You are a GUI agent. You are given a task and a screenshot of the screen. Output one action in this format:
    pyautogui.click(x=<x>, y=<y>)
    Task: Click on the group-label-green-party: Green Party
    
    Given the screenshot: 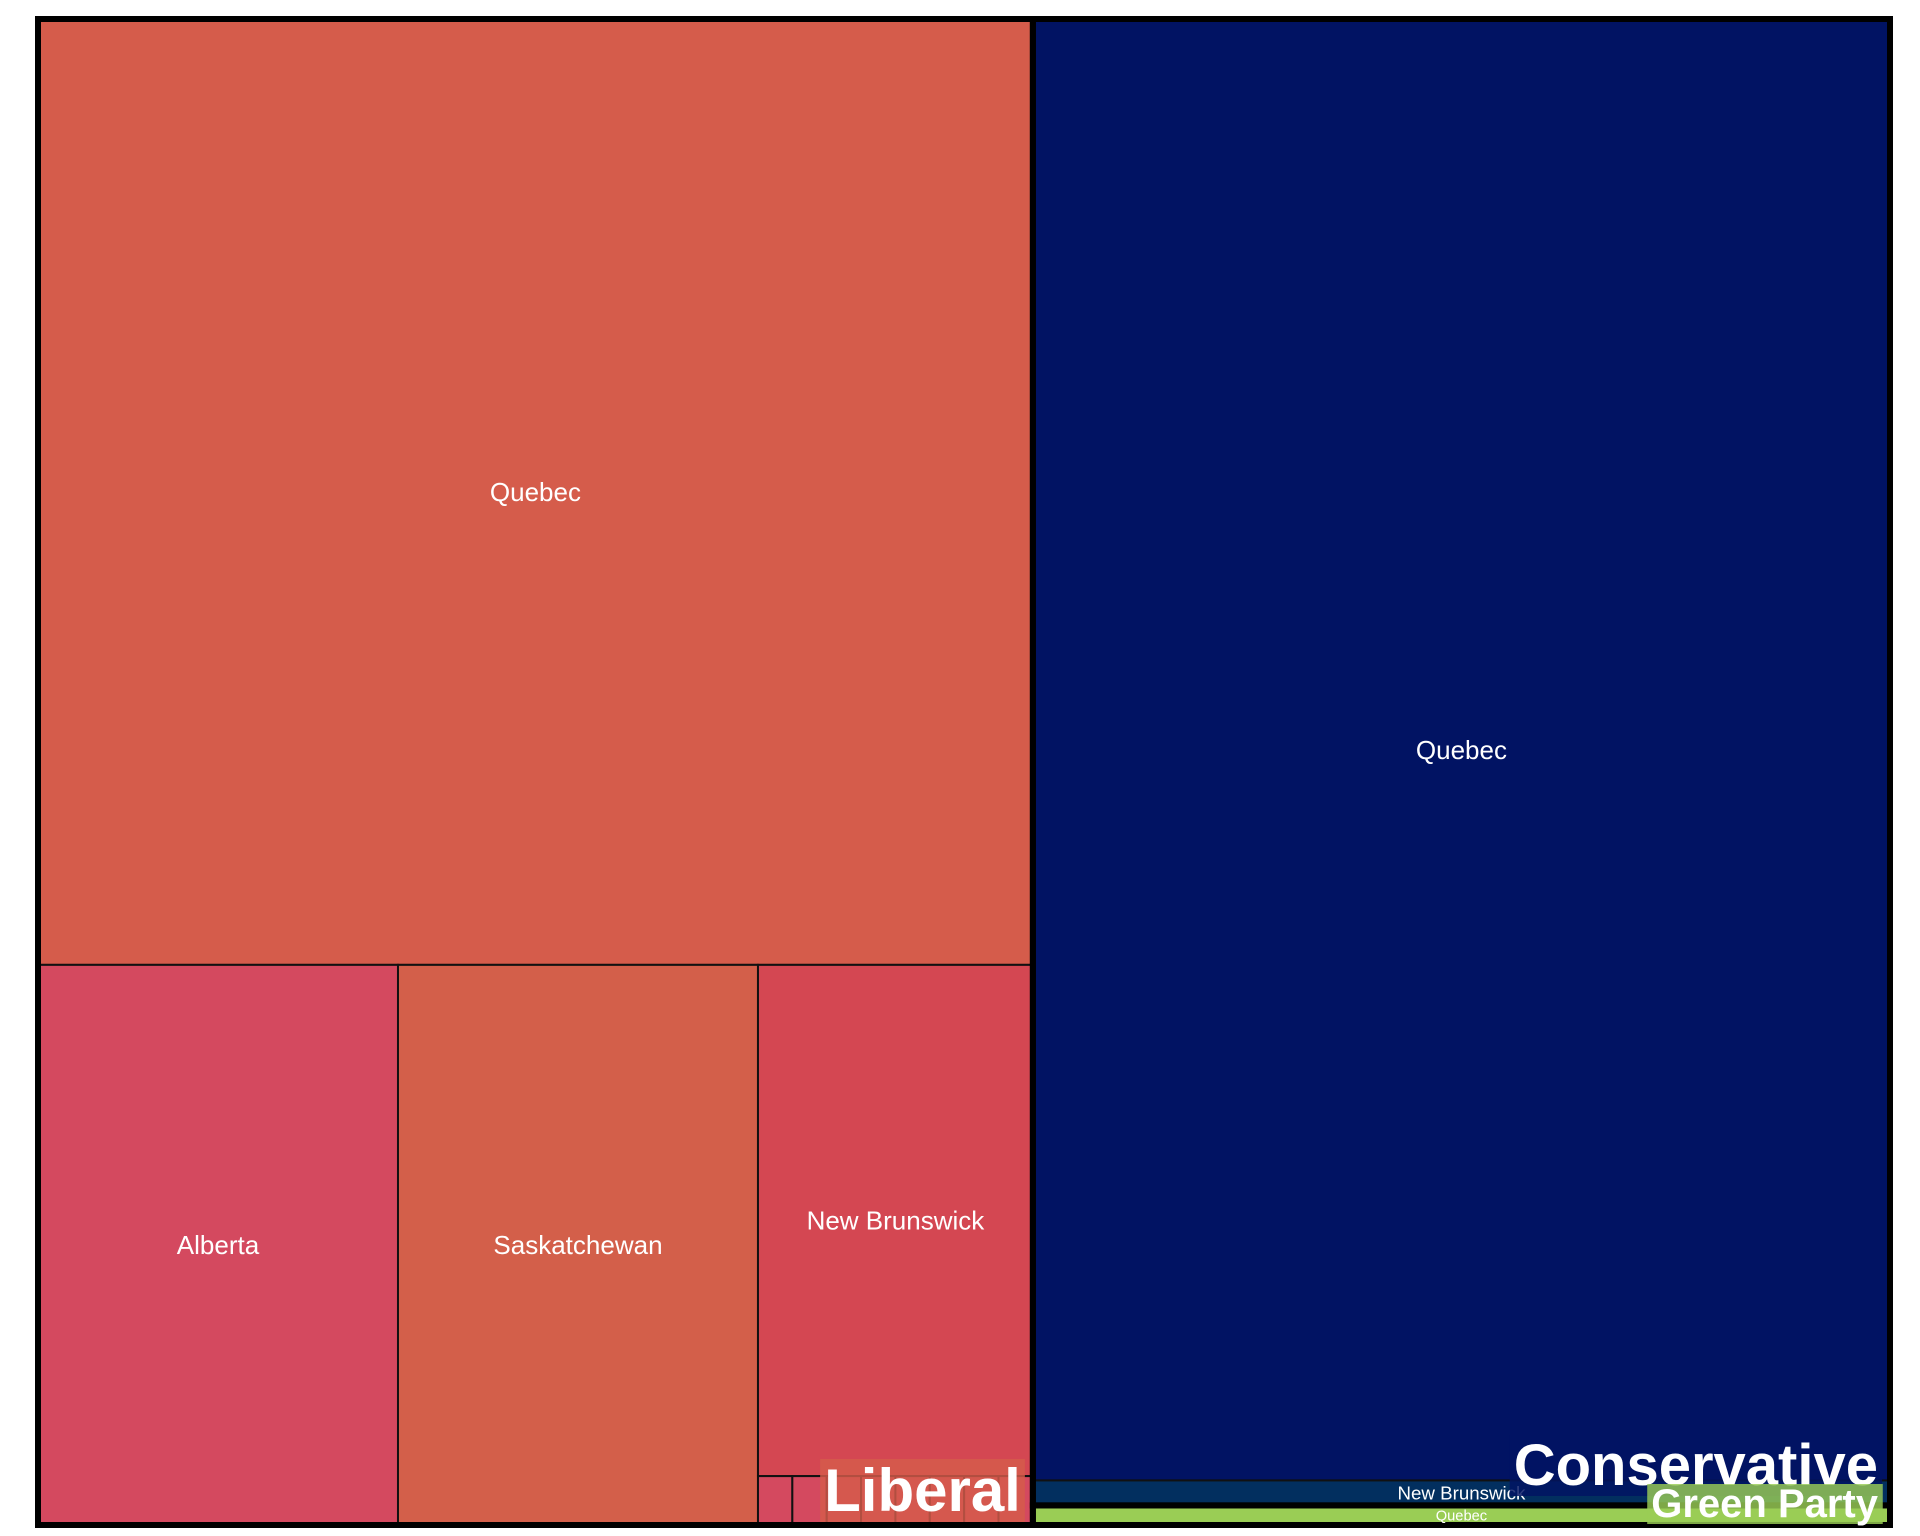 What is the action you would take?
    pyautogui.click(x=1765, y=1504)
    